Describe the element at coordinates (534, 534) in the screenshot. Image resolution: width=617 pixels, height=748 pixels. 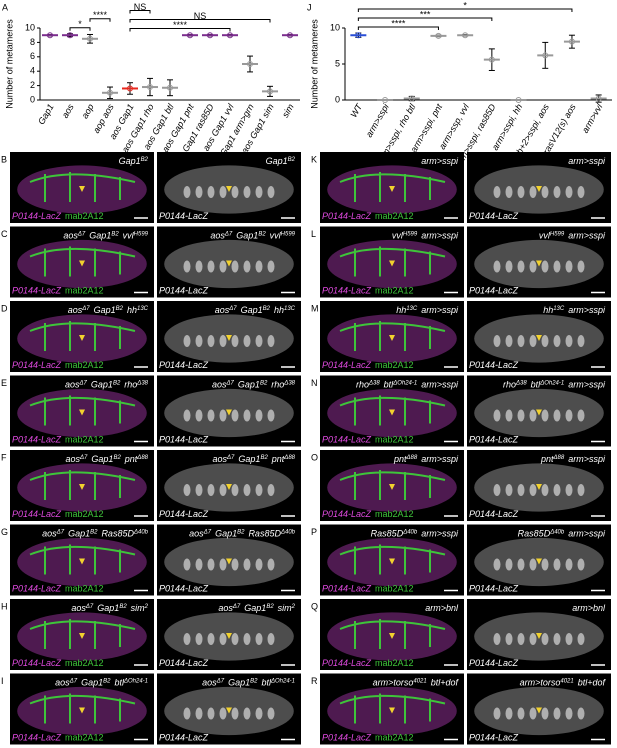
I see `genotype-gene: Ras85D` at that location.